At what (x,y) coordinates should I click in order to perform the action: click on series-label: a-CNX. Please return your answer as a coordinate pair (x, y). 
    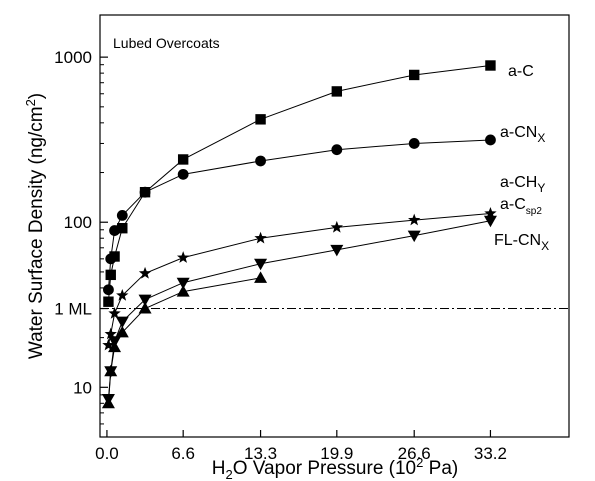
    Looking at the image, I should click on (522, 134).